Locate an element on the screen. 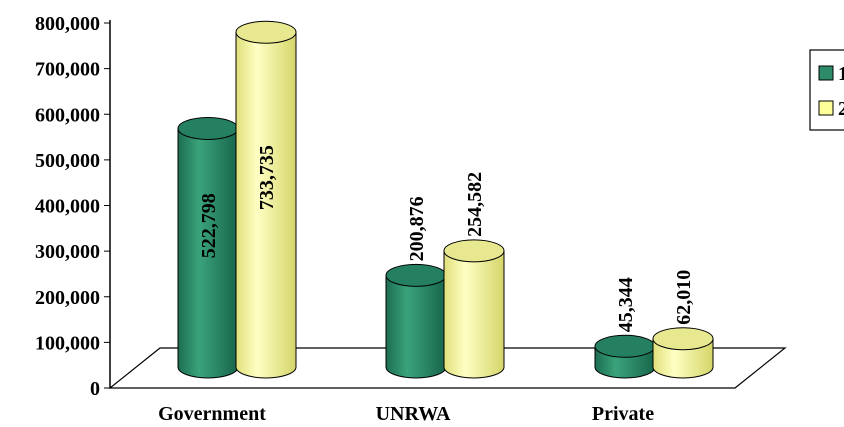 The image size is (844, 427). data-label: 45,344 is located at coordinates (626, 304).